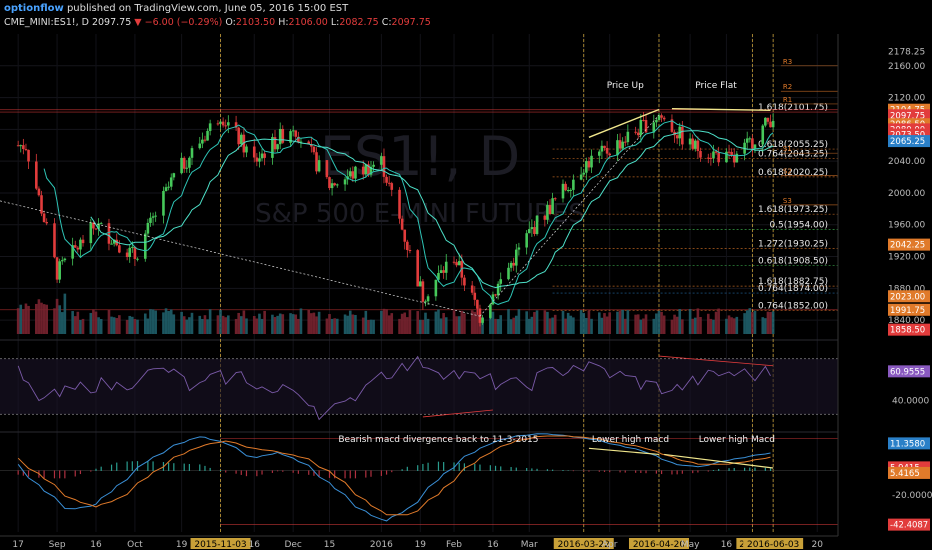 This screenshot has width=932, height=550. Describe the element at coordinates (46, 22) in the screenshot. I see `symbol-label: CME_MINI:ES1!, D` at that location.